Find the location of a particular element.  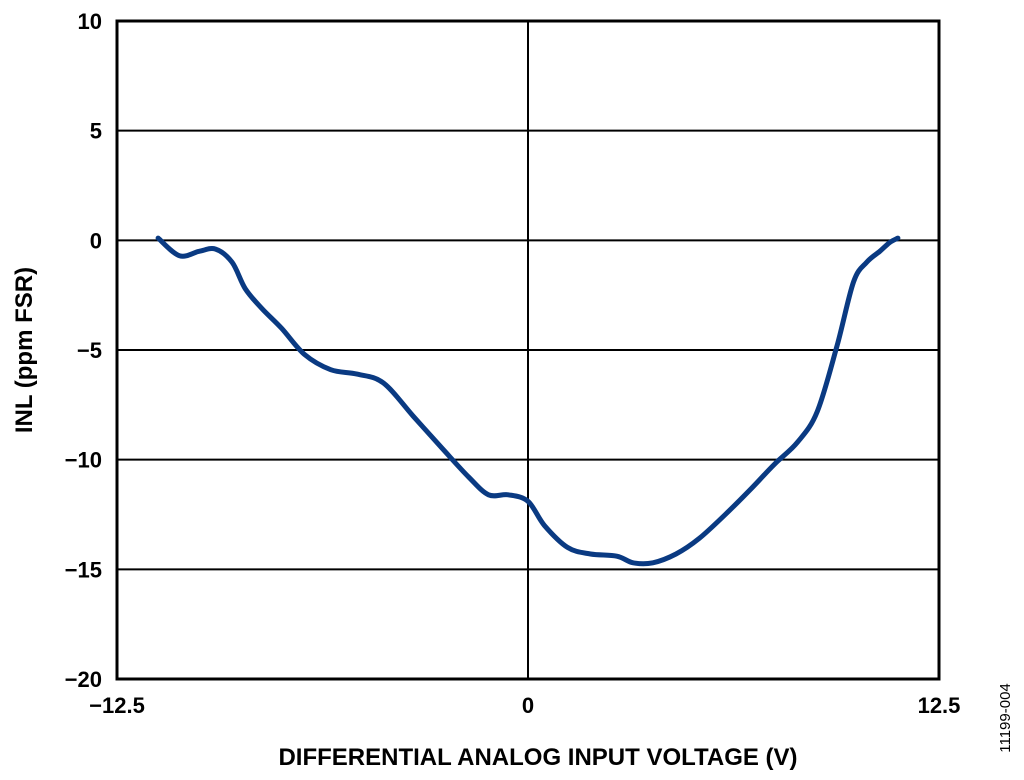

y-axis-title: INL (ppm FSR) is located at coordinates (24, 350).